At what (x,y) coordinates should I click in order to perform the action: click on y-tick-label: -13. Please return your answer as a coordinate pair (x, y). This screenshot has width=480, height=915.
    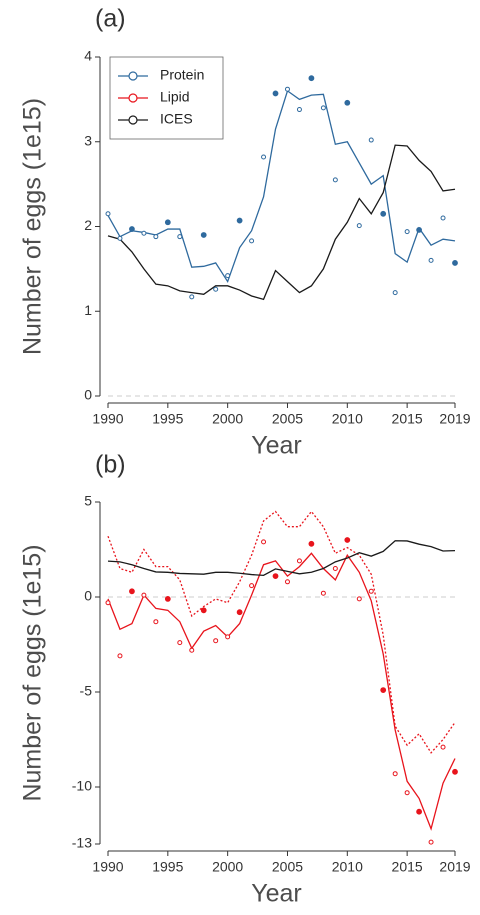
    Looking at the image, I should click on (82, 843).